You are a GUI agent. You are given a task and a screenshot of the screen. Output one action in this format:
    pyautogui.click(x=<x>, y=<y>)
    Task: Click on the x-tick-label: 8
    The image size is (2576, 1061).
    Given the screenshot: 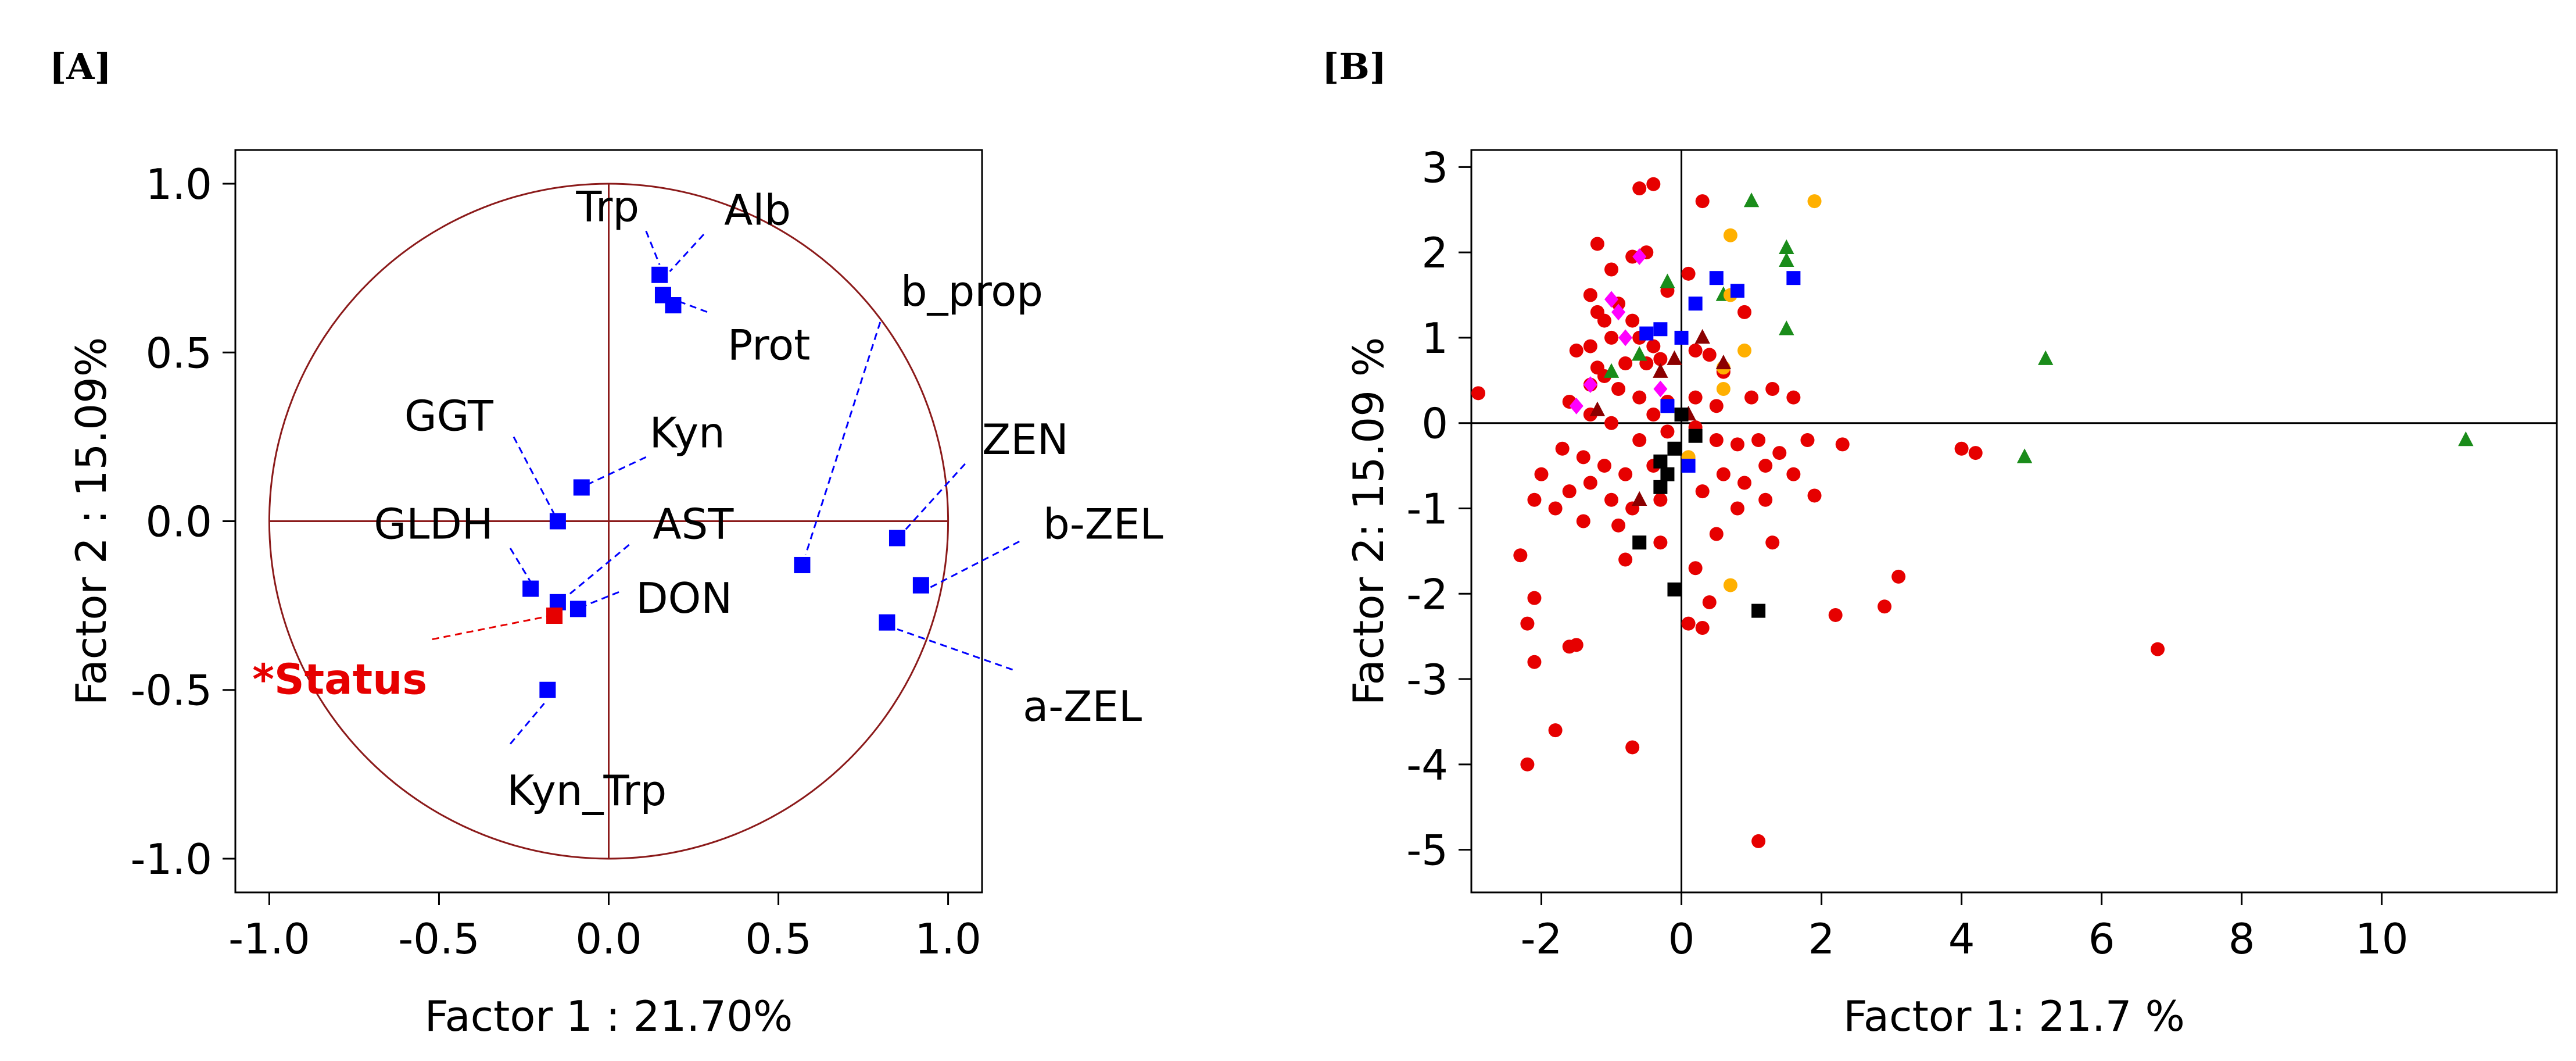 What is the action you would take?
    pyautogui.click(x=2242, y=938)
    